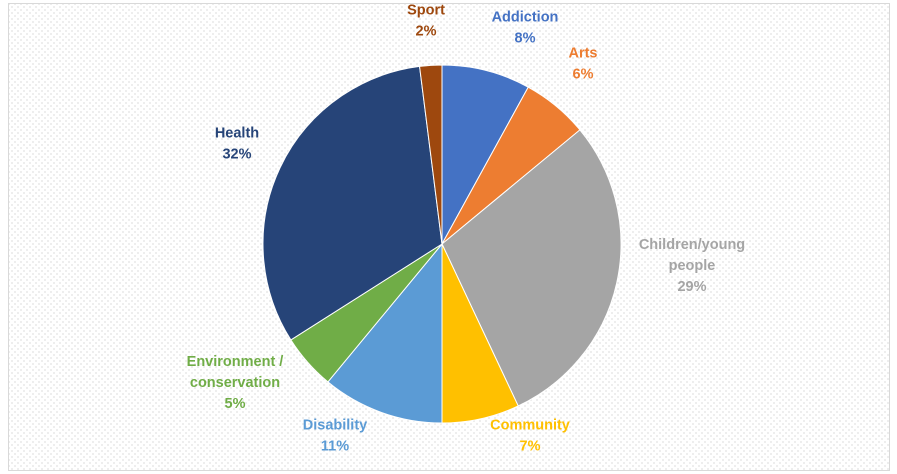 This screenshot has height=474, width=897. I want to click on slice-category-label: Health, so click(237, 134).